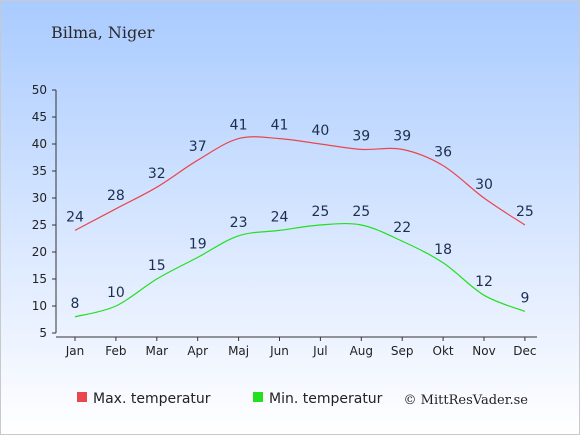  What do you see at coordinates (39, 144) in the screenshot?
I see `y-tick-label: 40` at bounding box center [39, 144].